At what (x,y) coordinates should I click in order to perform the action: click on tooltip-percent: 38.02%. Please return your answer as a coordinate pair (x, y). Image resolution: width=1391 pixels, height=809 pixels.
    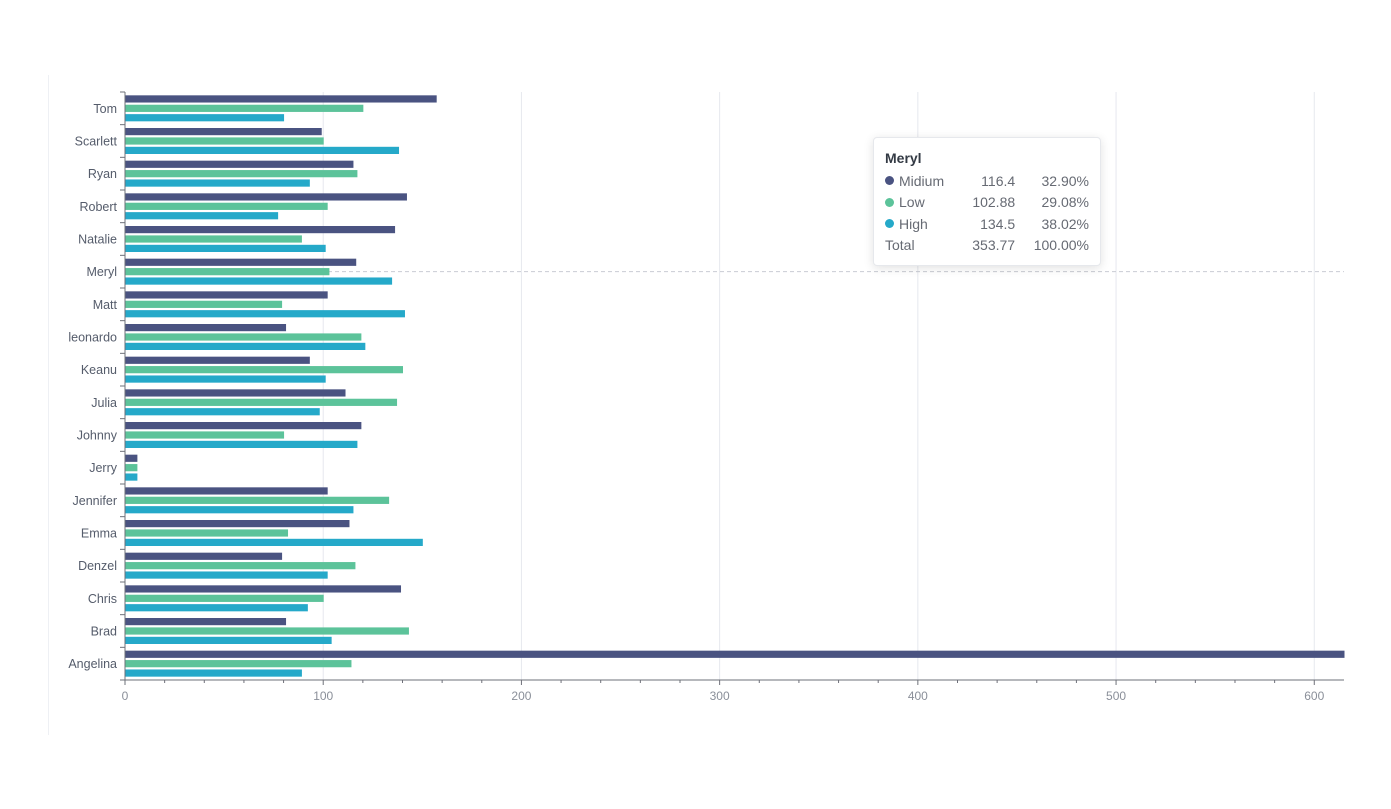
    Looking at the image, I should click on (1065, 223).